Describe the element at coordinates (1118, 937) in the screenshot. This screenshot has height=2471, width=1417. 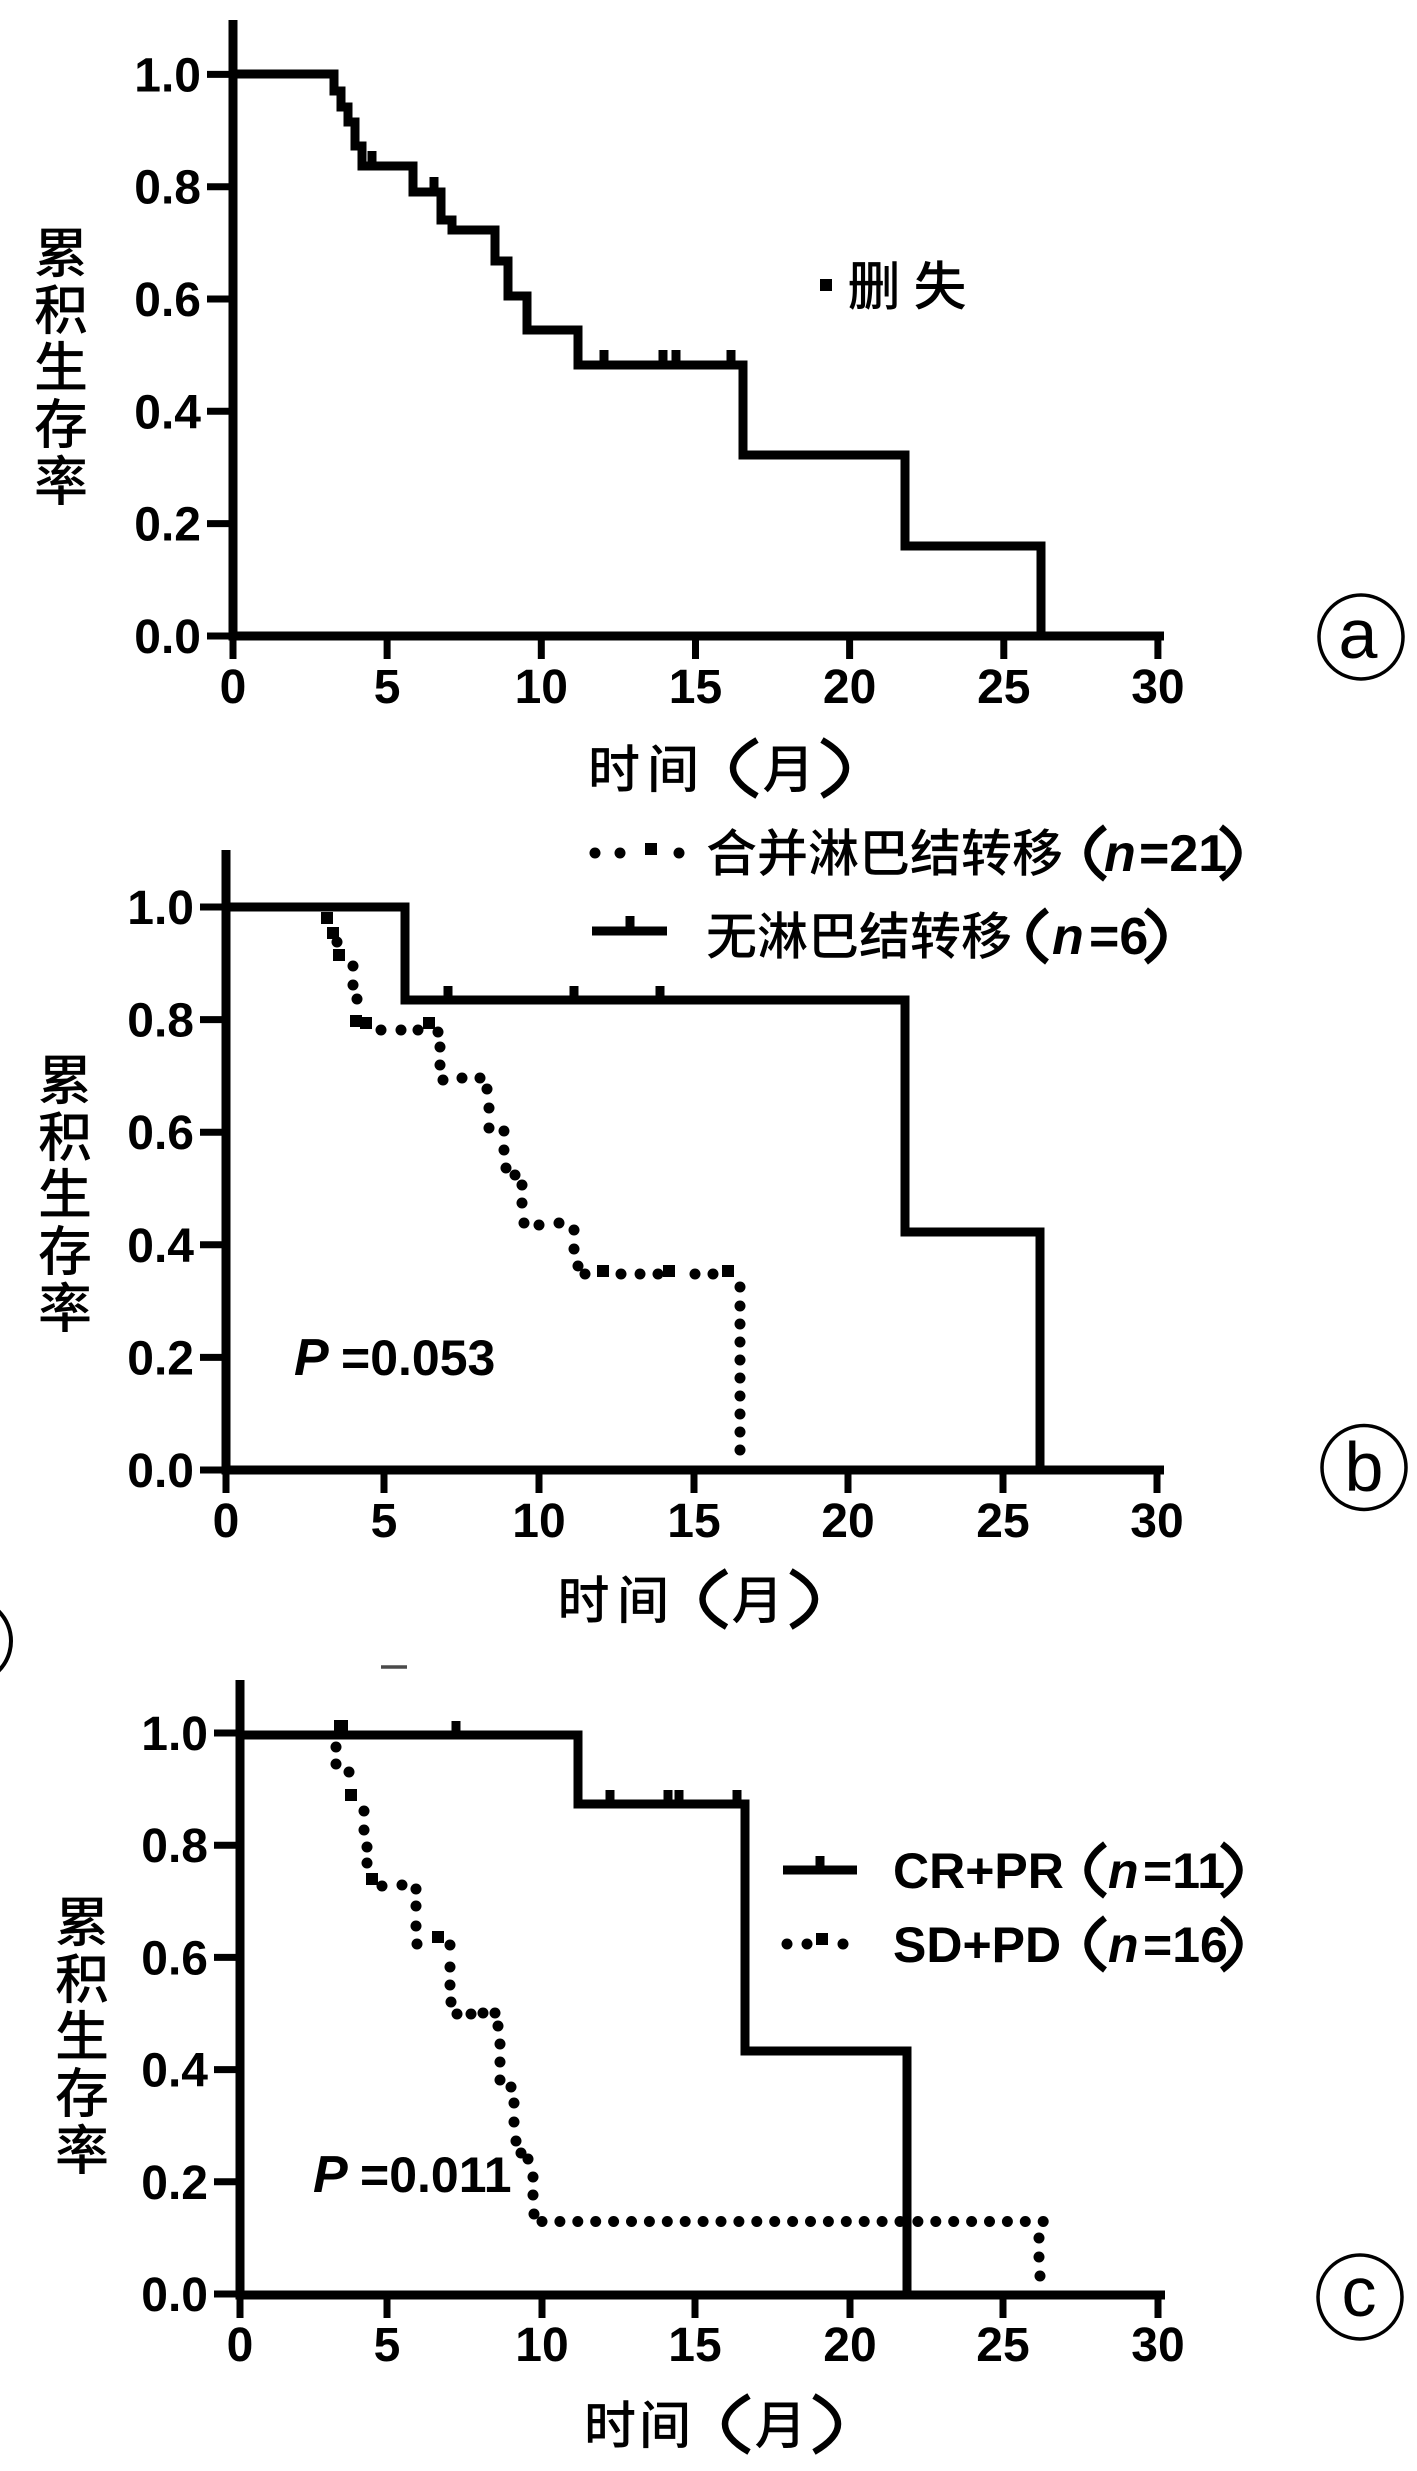
I see `svg-text: =6` at that location.